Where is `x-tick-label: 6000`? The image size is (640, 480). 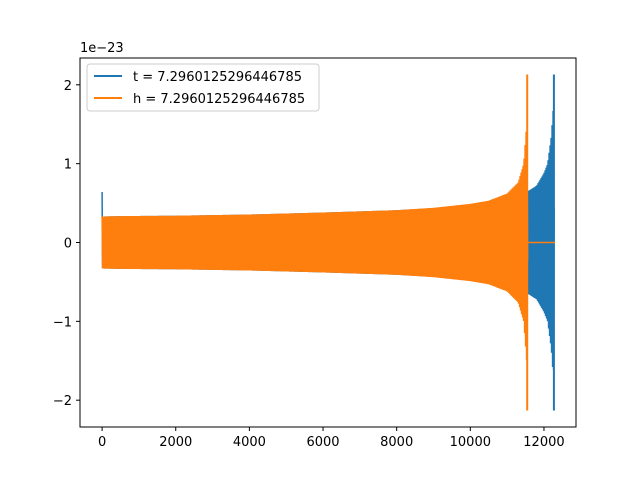
x-tick-label: 6000 is located at coordinates (322, 442).